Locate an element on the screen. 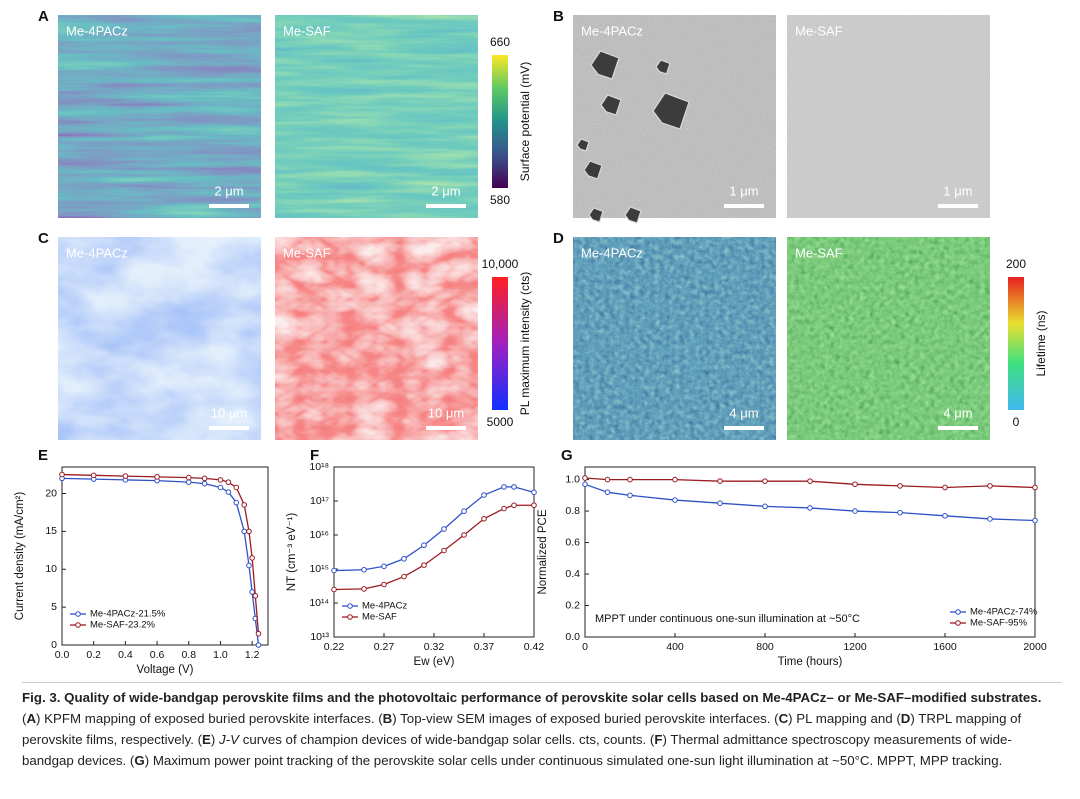 This screenshot has width=1080, height=799. y-tick-label: 15 is located at coordinates (51, 531).